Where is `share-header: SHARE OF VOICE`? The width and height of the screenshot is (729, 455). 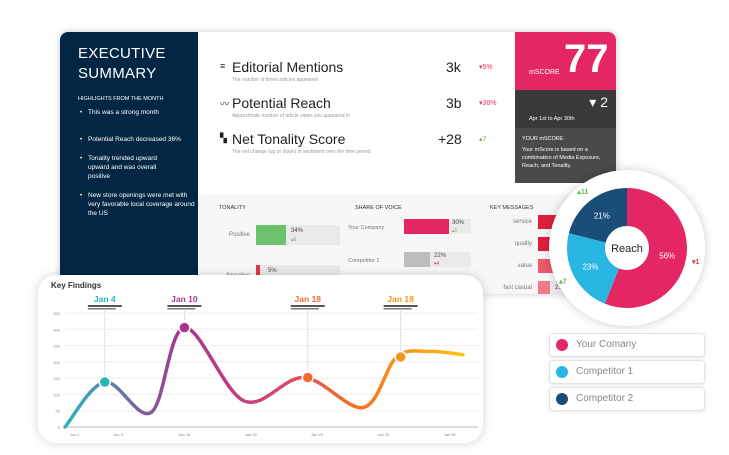 share-header: SHARE OF VOICE is located at coordinates (378, 208).